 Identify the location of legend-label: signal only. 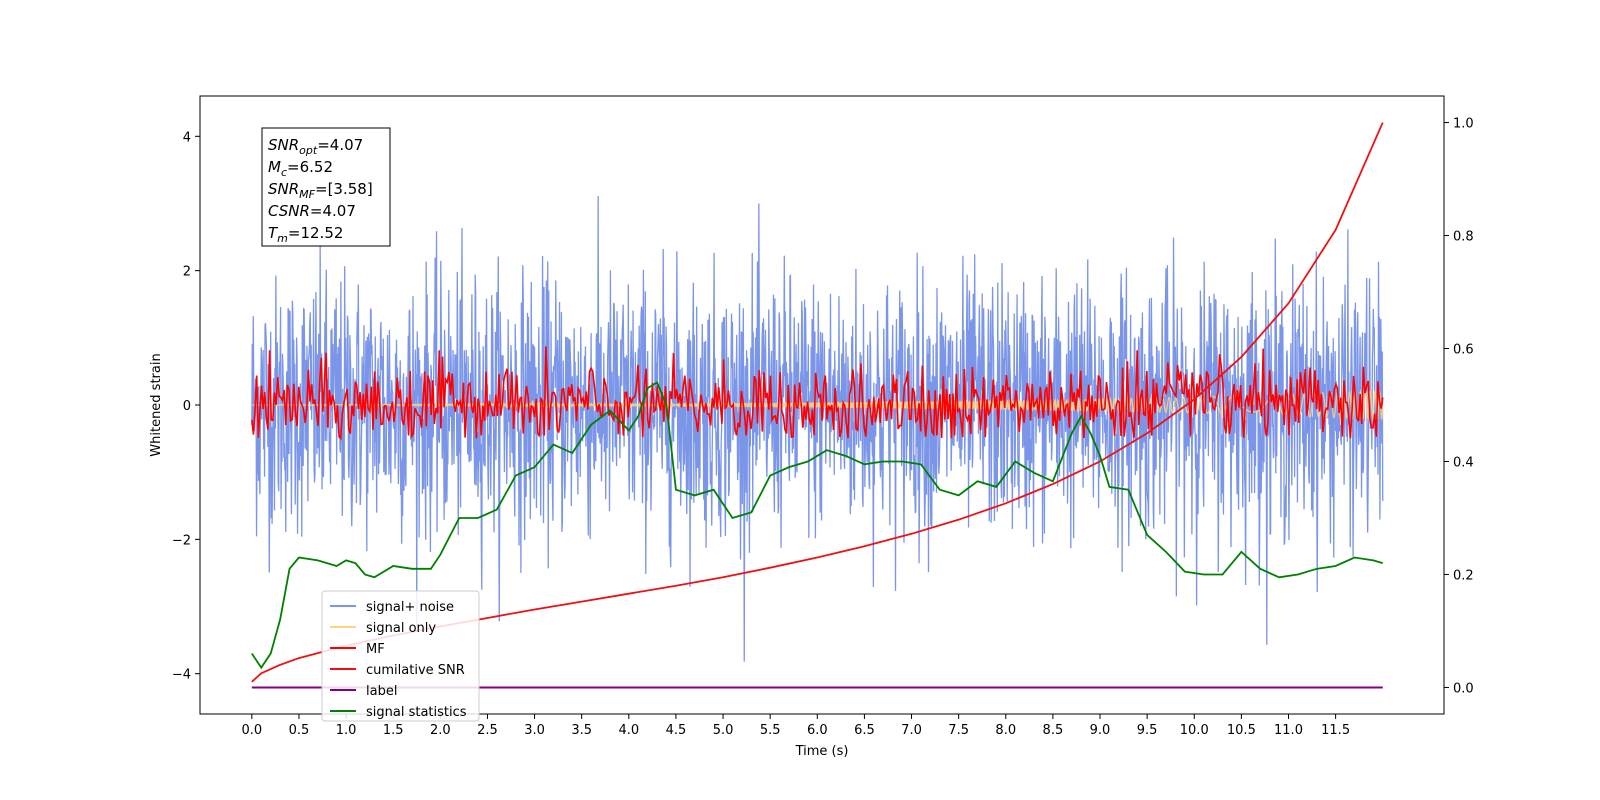
(401, 628).